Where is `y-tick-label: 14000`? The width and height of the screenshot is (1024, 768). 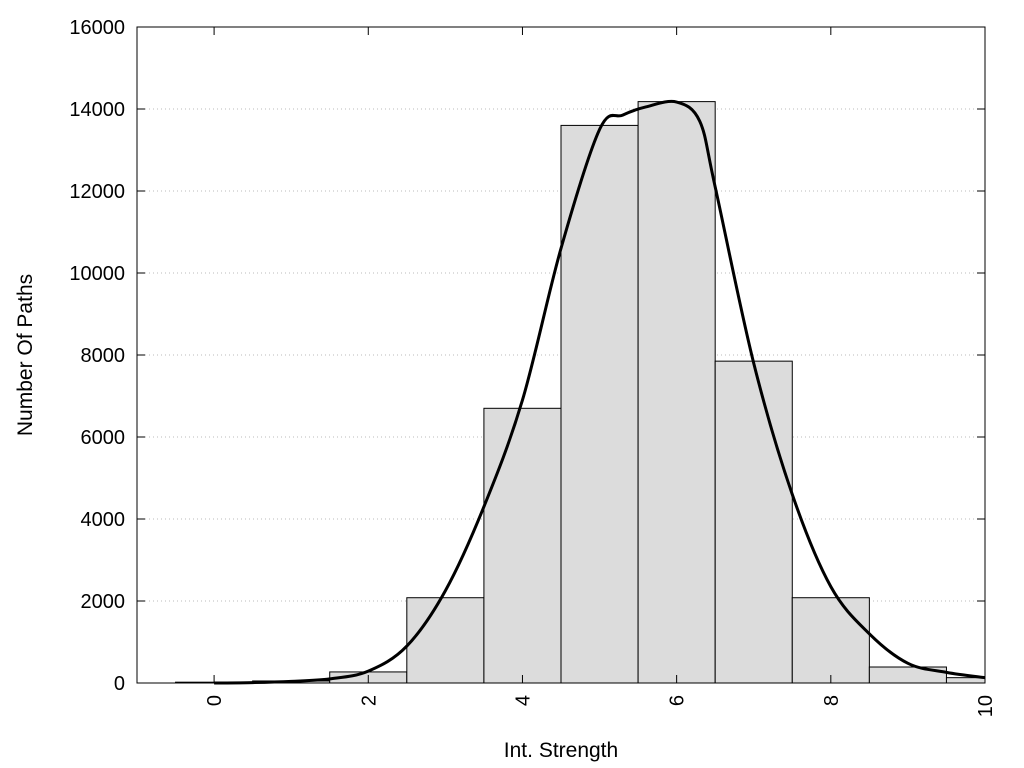 y-tick-label: 14000 is located at coordinates (97, 110).